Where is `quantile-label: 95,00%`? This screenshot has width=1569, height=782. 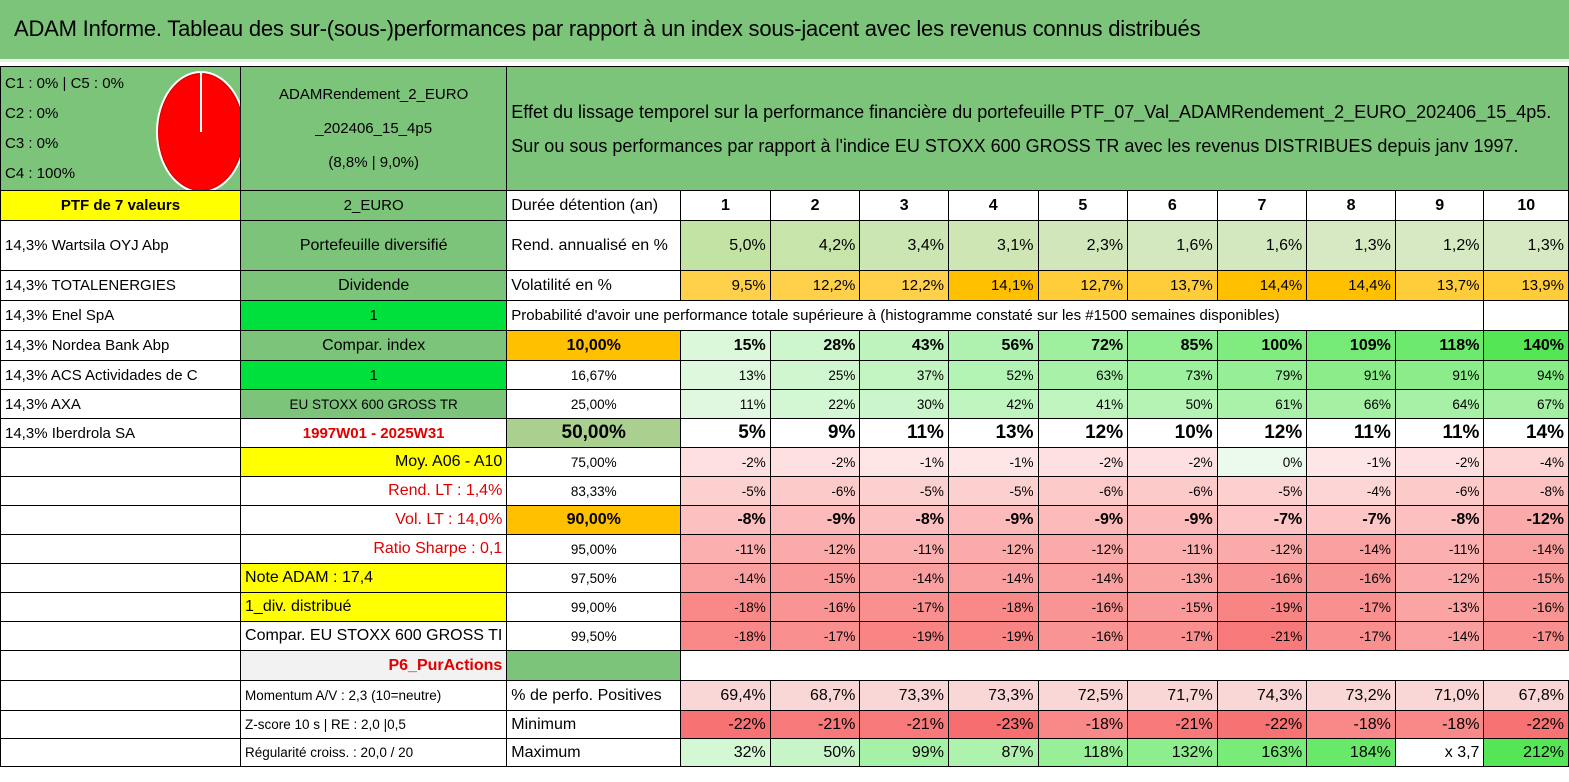 quantile-label: 95,00% is located at coordinates (594, 549).